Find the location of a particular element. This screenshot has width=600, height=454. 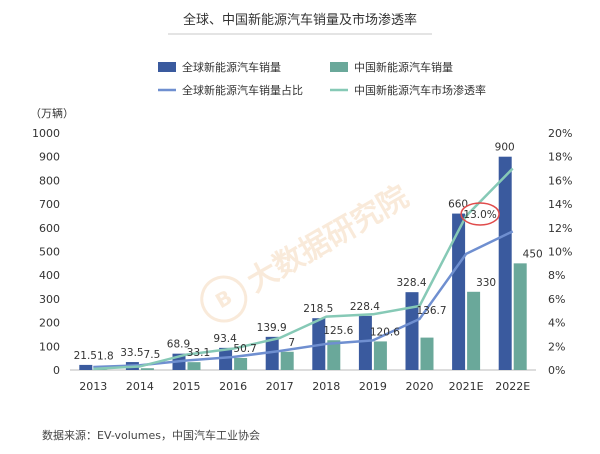

x-tick-label: 2016 is located at coordinates (233, 386).